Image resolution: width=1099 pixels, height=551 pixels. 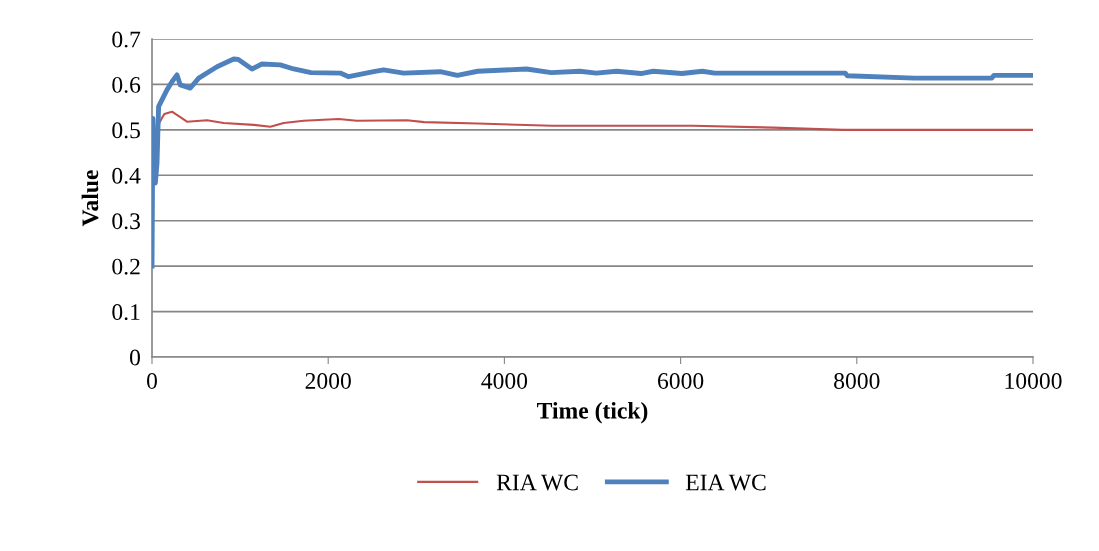 What do you see at coordinates (1033, 380) in the screenshot?
I see `x-tick-label: 10000` at bounding box center [1033, 380].